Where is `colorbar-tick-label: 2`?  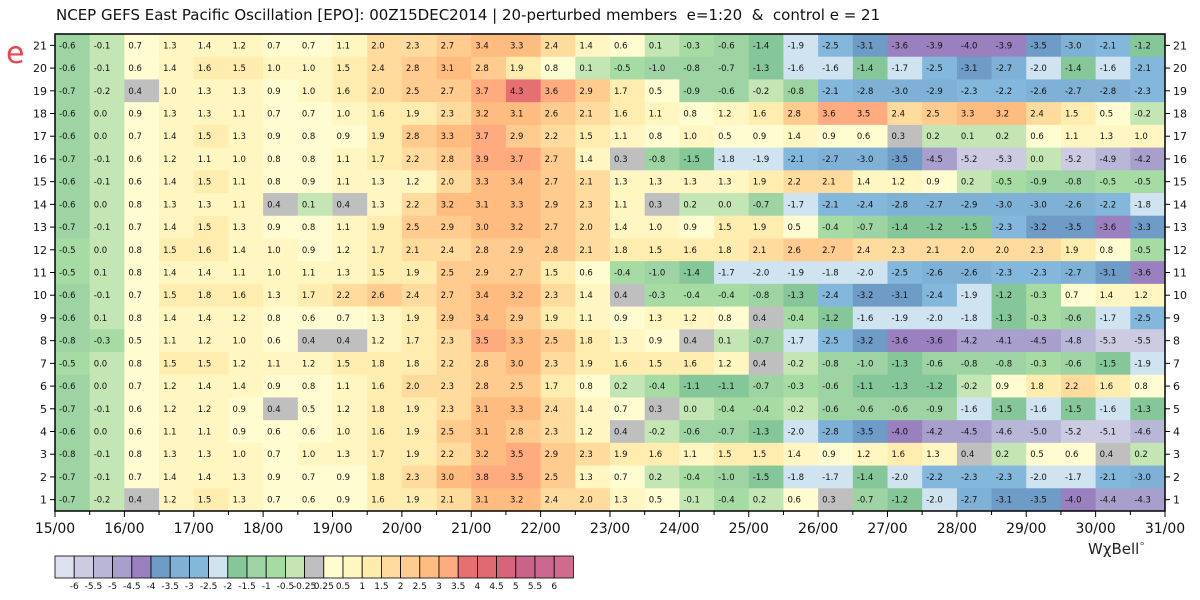
colorbar-tick-label: 2 is located at coordinates (401, 587).